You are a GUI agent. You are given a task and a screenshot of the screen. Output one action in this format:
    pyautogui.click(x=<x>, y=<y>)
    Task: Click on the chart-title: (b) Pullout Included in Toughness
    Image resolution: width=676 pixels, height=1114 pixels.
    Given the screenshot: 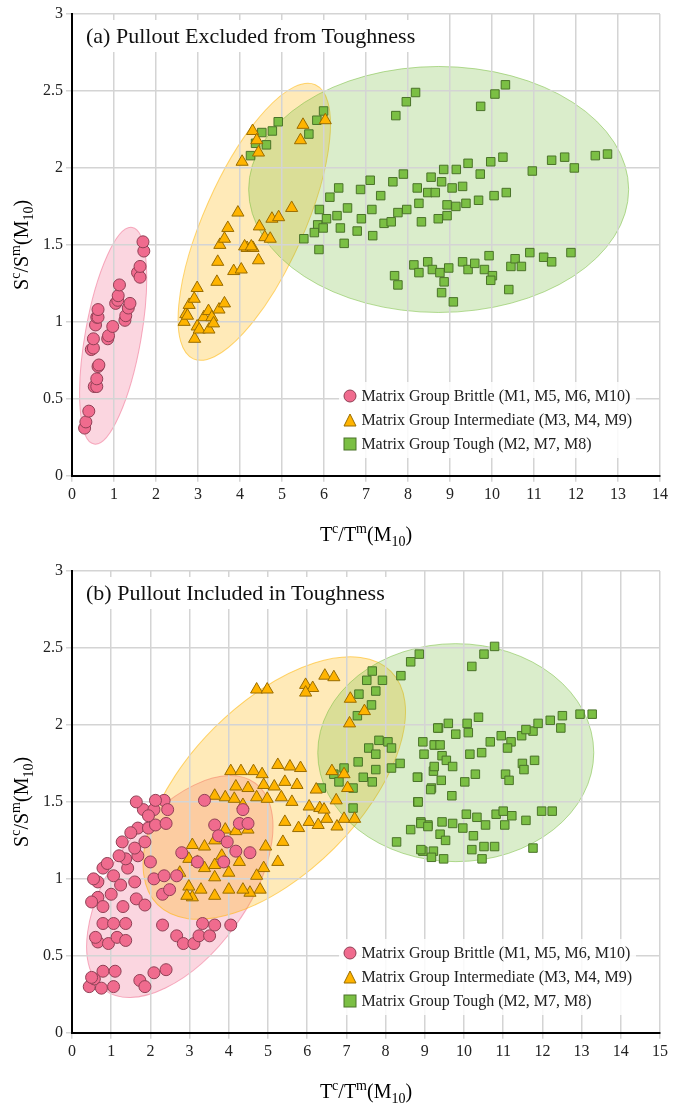 What is the action you would take?
    pyautogui.click(x=235, y=593)
    